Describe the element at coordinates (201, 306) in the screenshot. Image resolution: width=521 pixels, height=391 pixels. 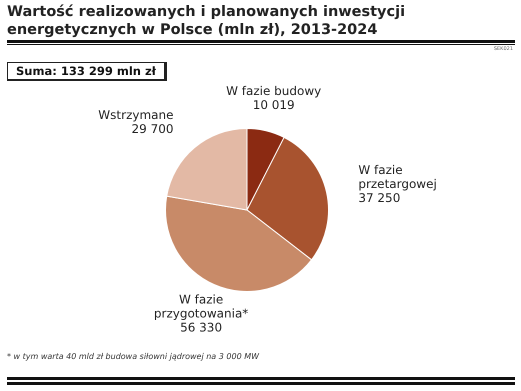
I see `slice-label: W fazie przygotowania*` at that location.